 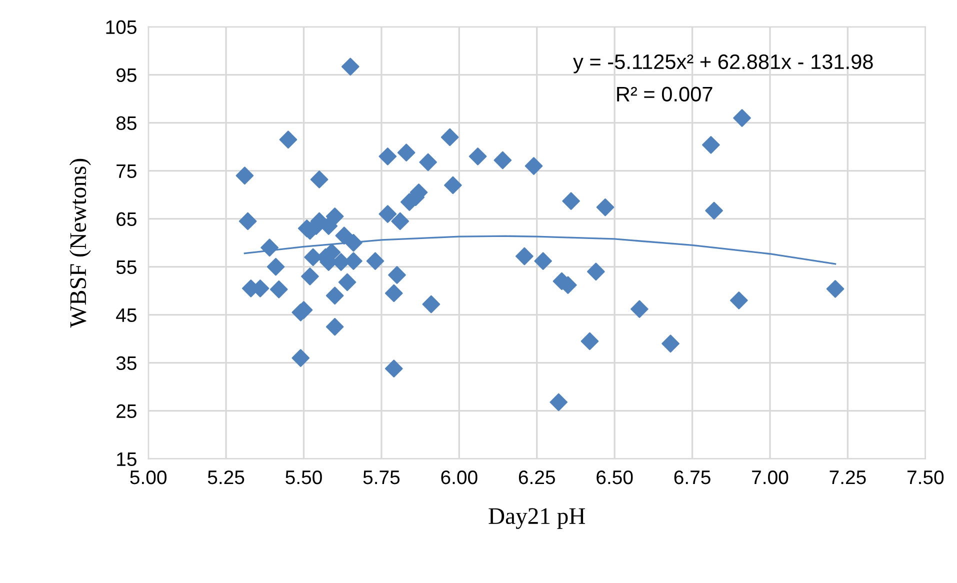 I want to click on y-tick-label: 85, so click(x=126, y=123).